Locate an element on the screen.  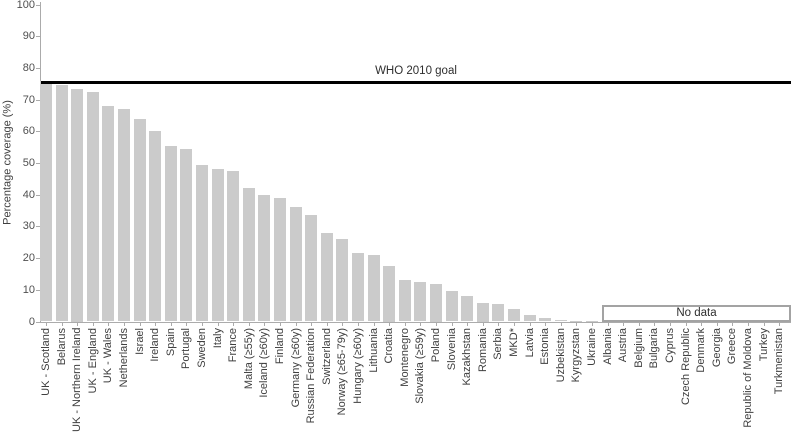
x-tick-label: Ukraine is located at coordinates (592, 347).